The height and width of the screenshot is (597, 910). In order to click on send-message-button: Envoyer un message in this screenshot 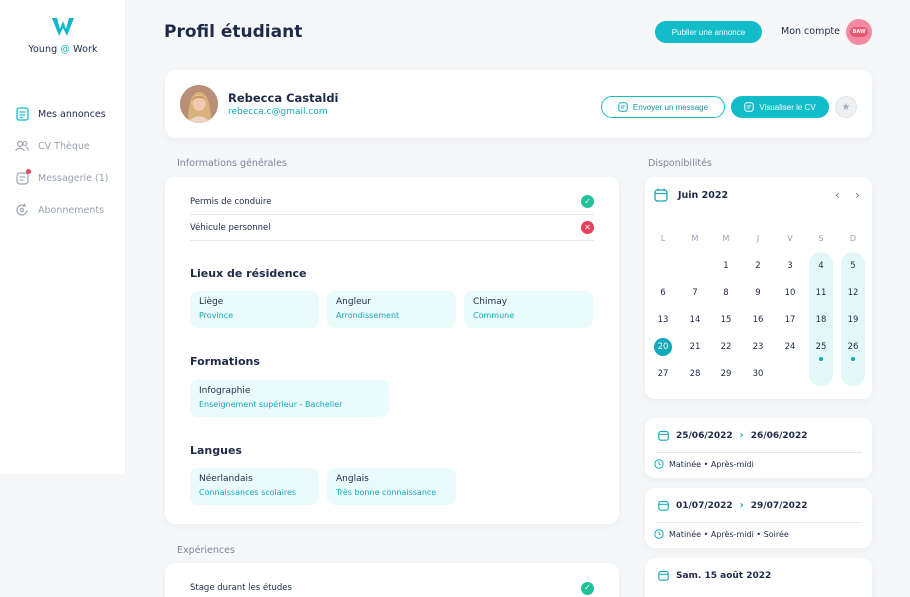, I will do `click(663, 107)`.